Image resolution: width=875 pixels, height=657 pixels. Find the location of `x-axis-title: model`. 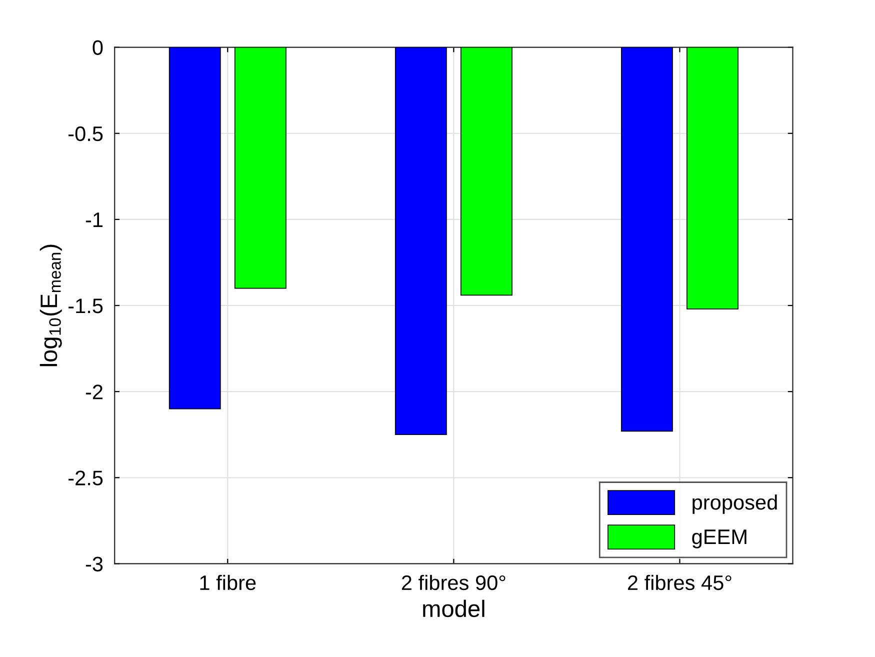

x-axis-title: model is located at coordinates (453, 609).